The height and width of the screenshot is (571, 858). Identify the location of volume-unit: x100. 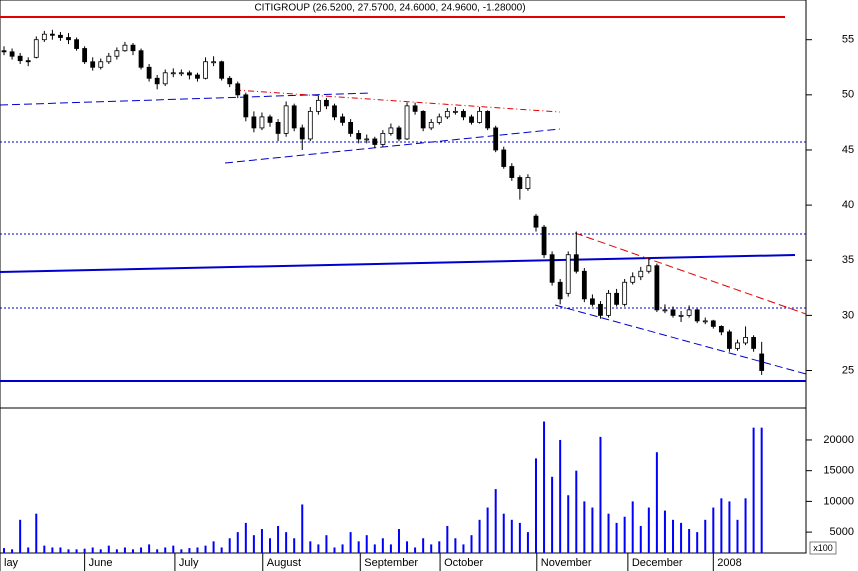
(823, 548).